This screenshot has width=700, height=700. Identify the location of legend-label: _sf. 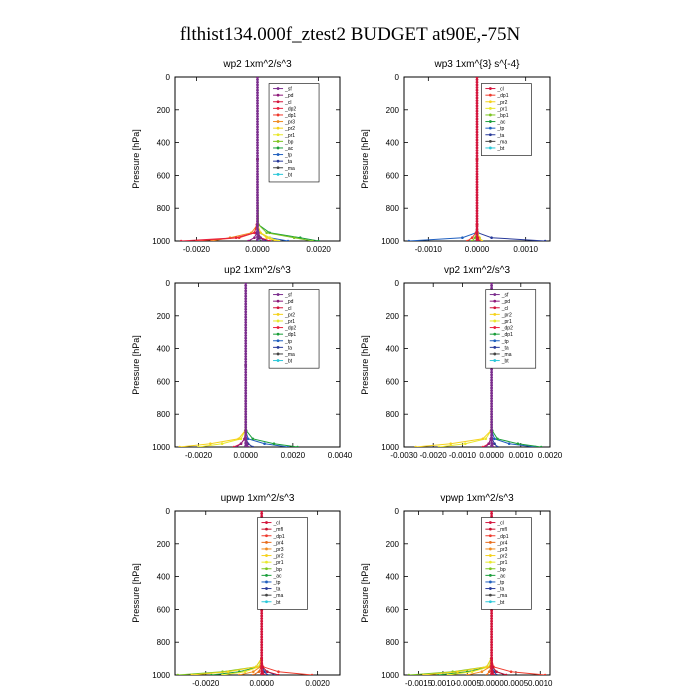
(288, 90).